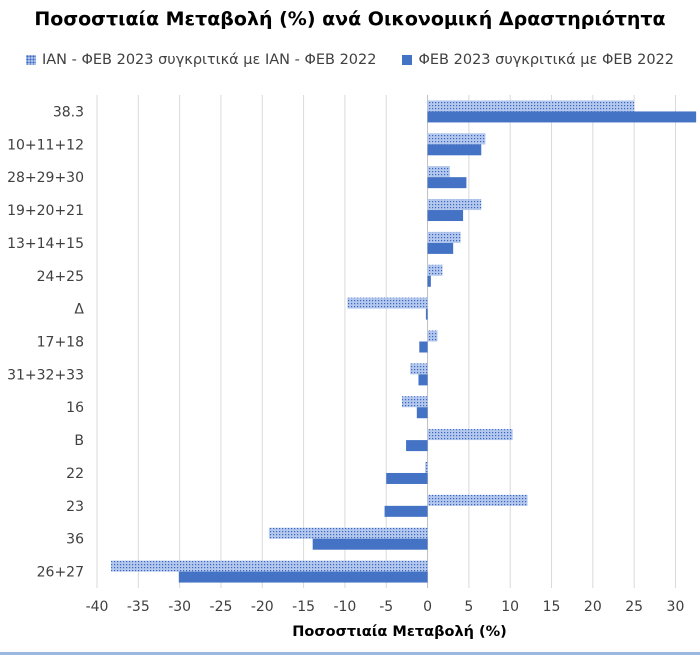 This screenshot has height=660, width=700. I want to click on x-tick-label: 30, so click(676, 607).